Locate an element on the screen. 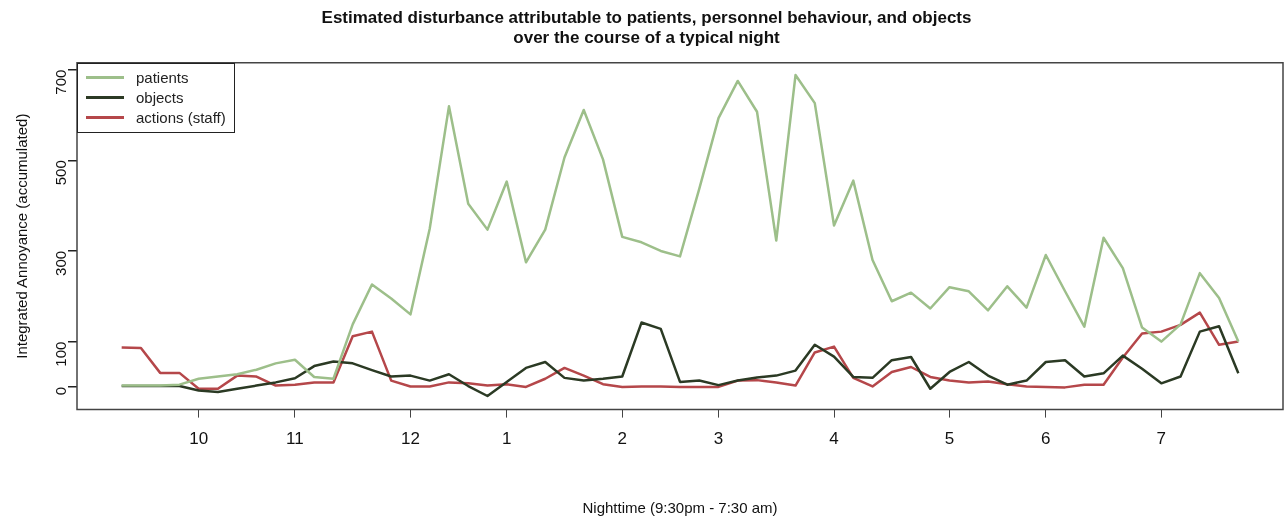  y-axis-title: Integrated Annoyance (accumulated) is located at coordinates (22, 236).